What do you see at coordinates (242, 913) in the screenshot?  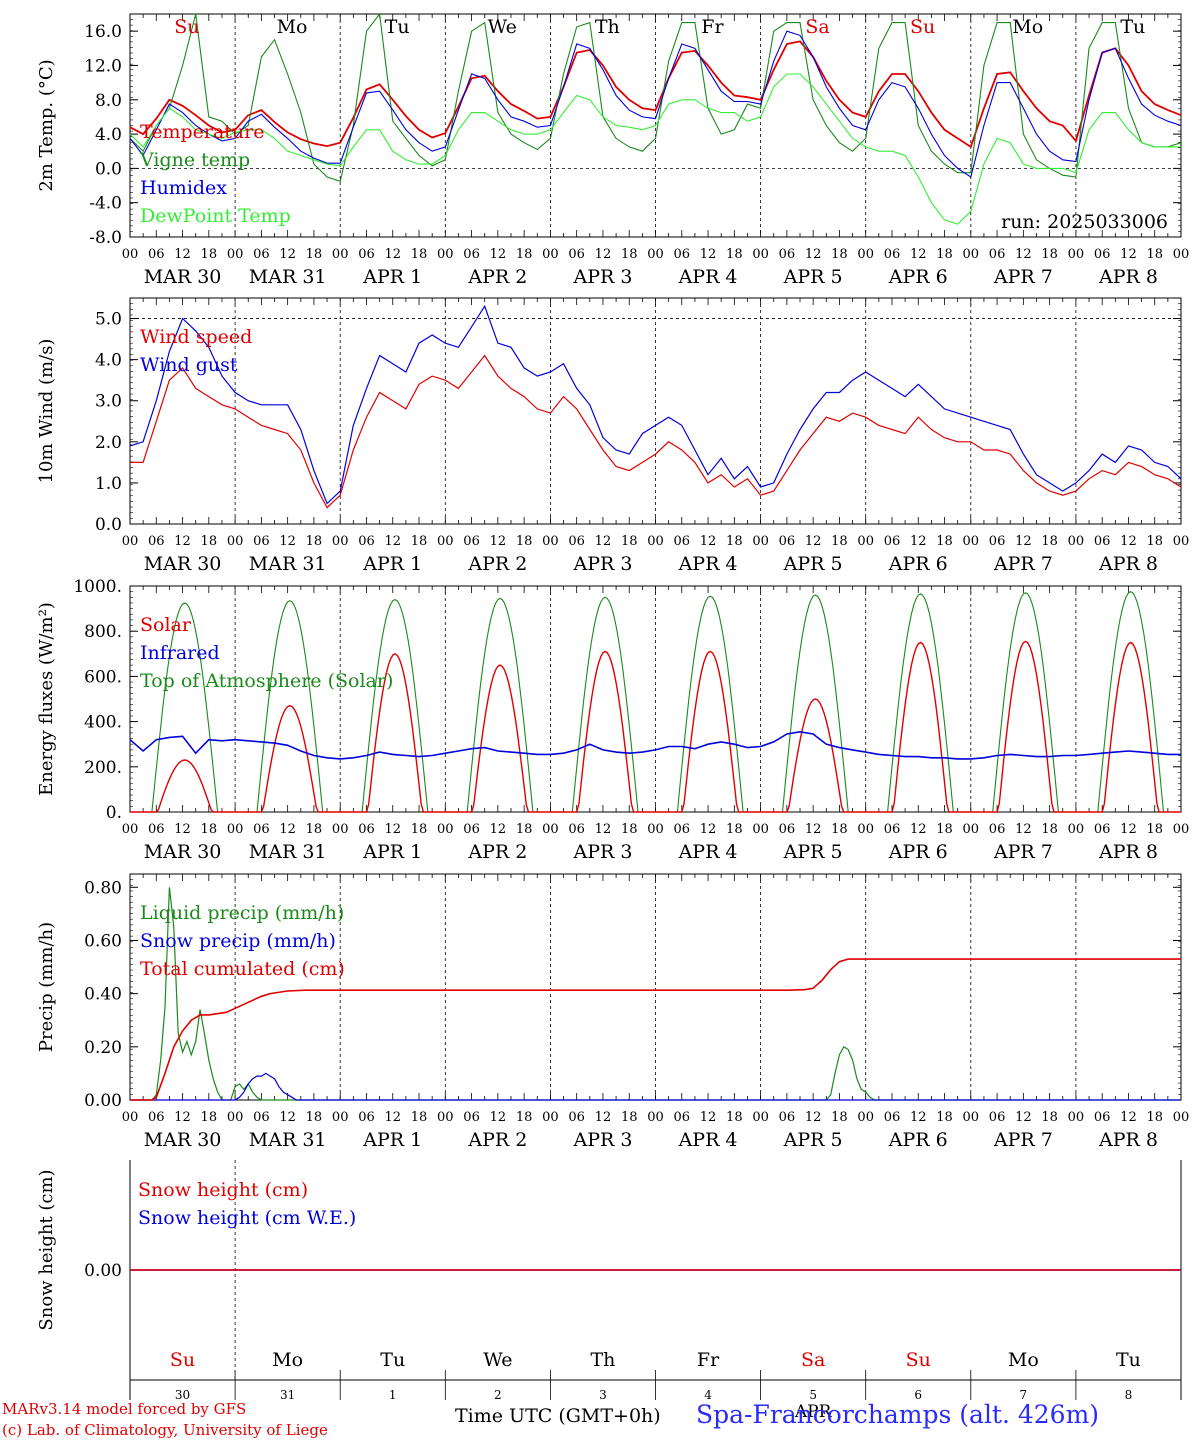 I see `legend-entry: Liquid precip (mm/h)` at bounding box center [242, 913].